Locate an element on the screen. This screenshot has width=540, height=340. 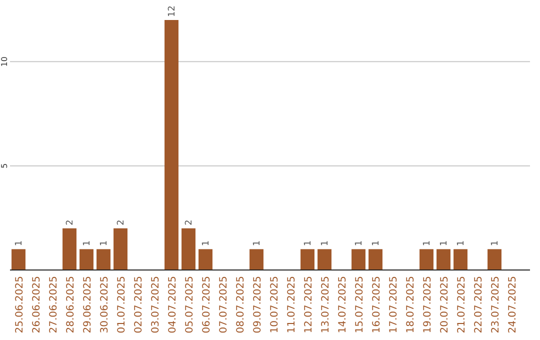
x-tick-label: 17.07.2025 is located at coordinates (394, 305).